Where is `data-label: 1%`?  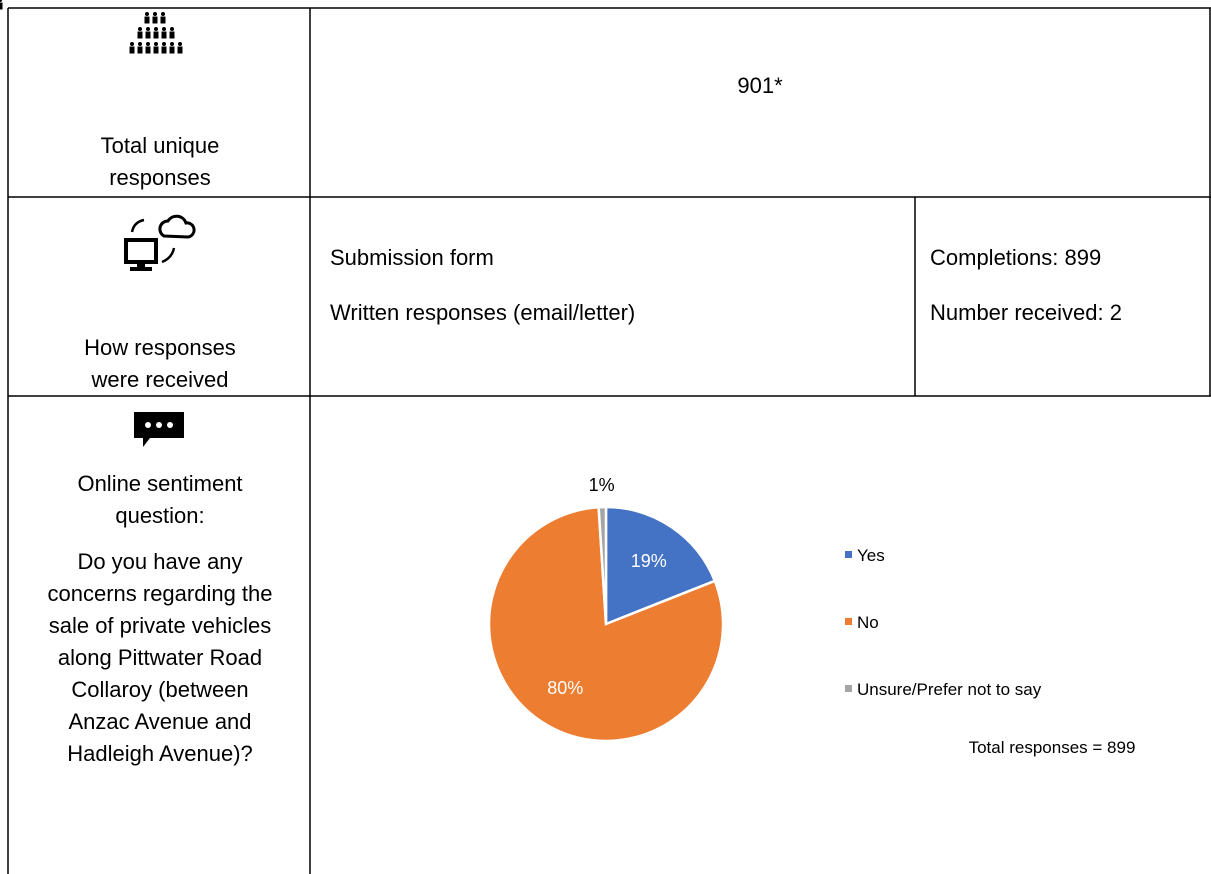
data-label: 1% is located at coordinates (602, 485).